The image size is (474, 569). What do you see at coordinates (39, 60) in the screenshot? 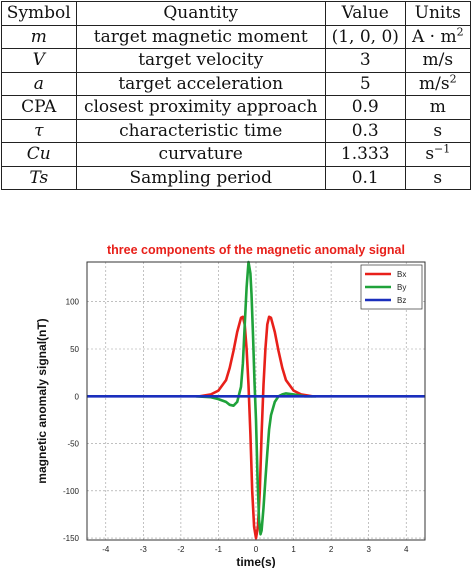
I see `symbol-cell: V` at bounding box center [39, 60].